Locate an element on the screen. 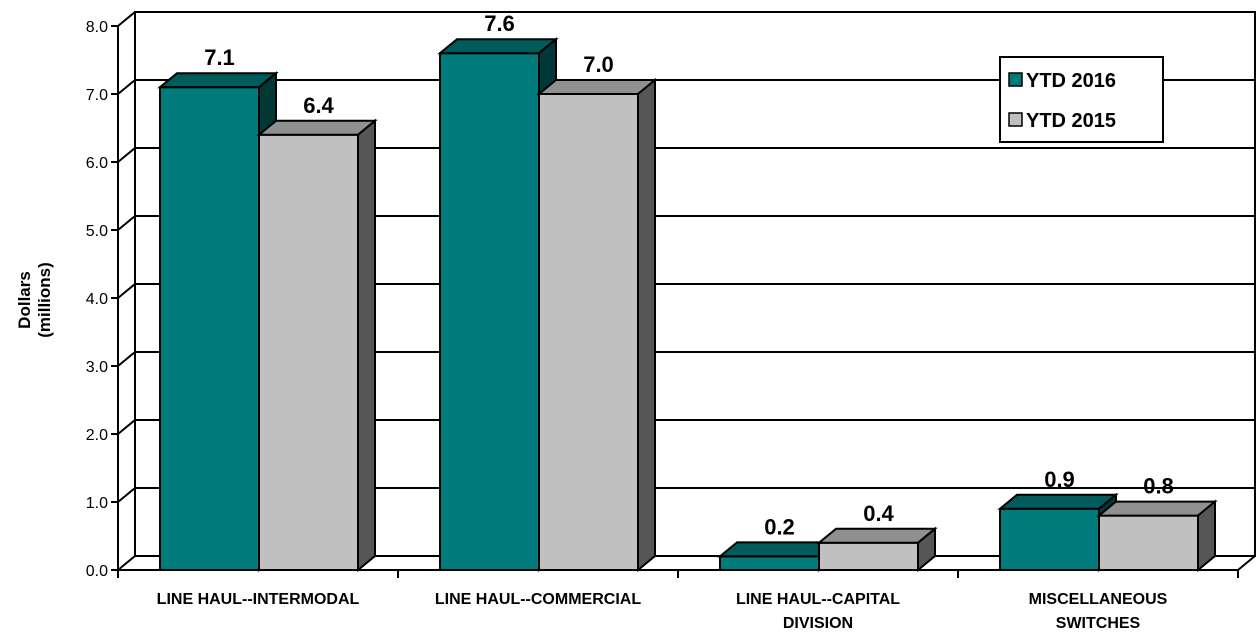 The height and width of the screenshot is (638, 1257). x-category-label: LINE HAUL--CAPITAL is located at coordinates (818, 599).